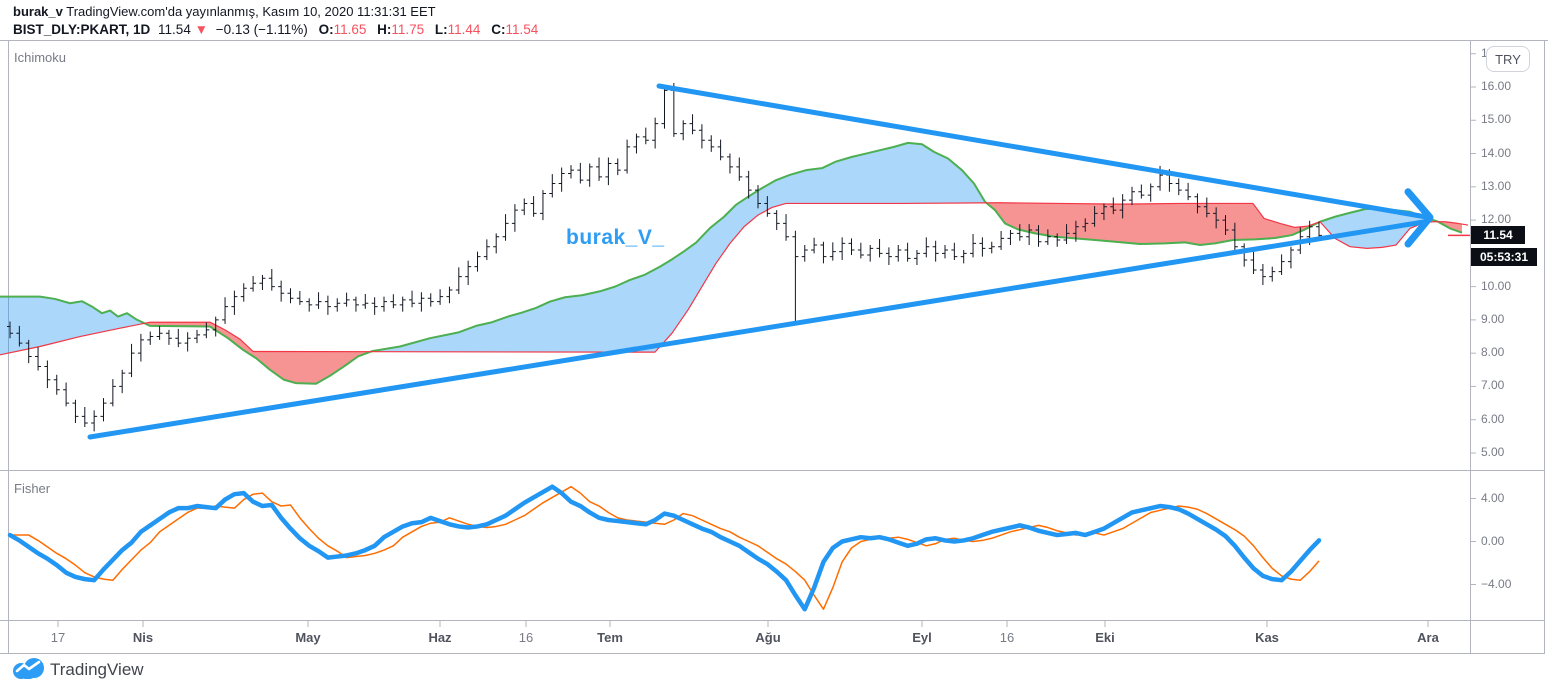 The width and height of the screenshot is (1548, 690). What do you see at coordinates (1428, 637) in the screenshot?
I see `time-axis-label: Ara` at bounding box center [1428, 637].